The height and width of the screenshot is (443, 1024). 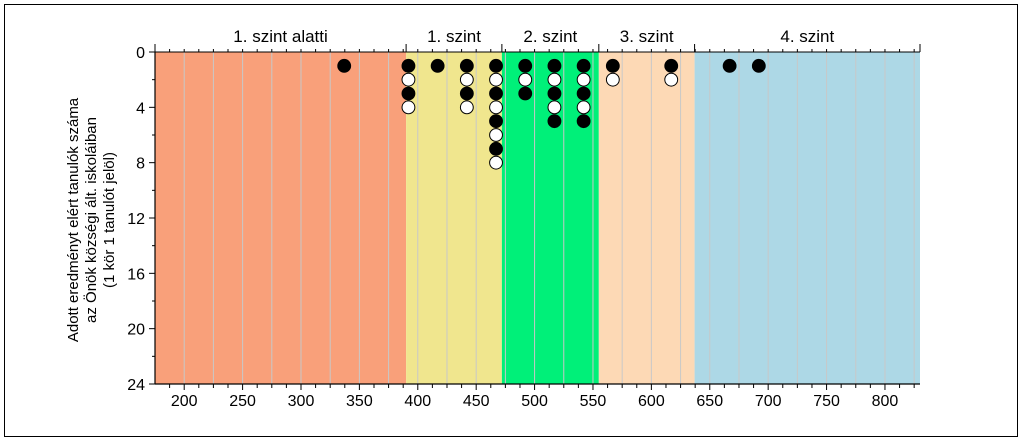 I want to click on y-axis-label-line: Adott eredményt elért tanulók száma, so click(x=73, y=219).